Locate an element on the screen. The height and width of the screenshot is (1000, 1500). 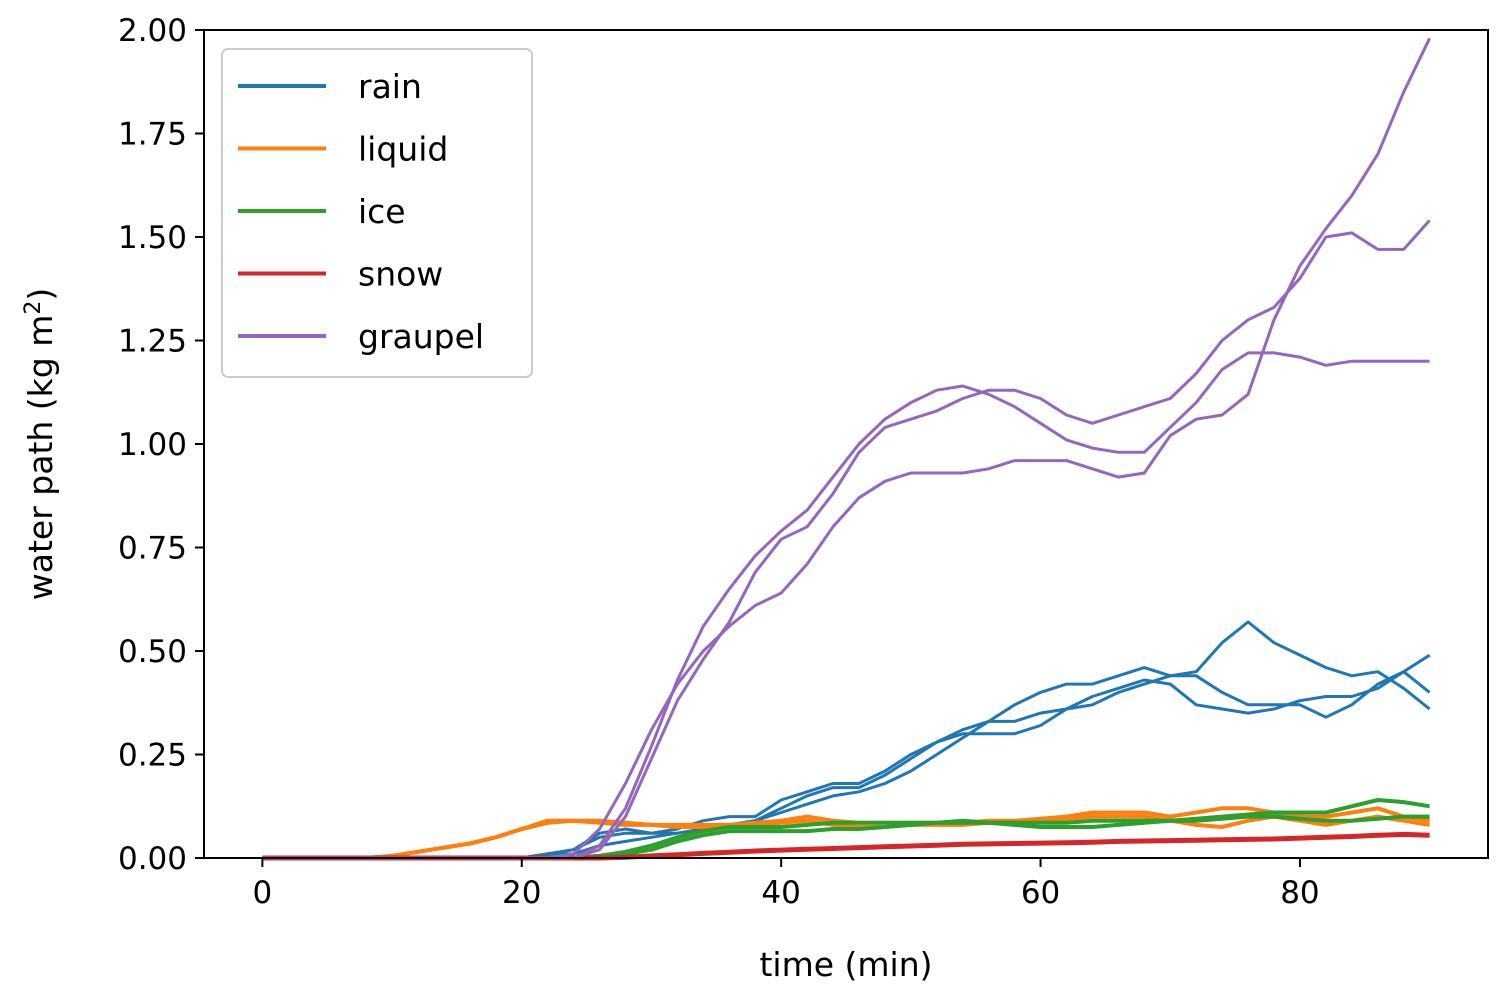
legend-items: rain liquid ice snow graupel is located at coordinates (361, 211).